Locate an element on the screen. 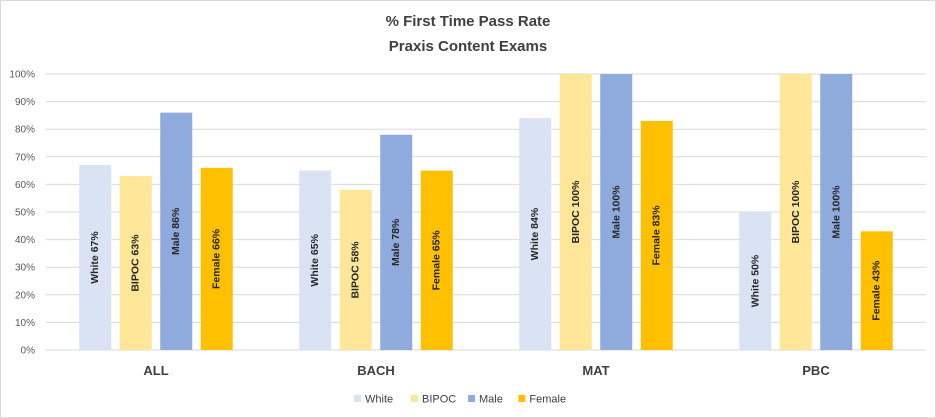 The height and width of the screenshot is (418, 936). legend-swatch-white is located at coordinates (357, 398).